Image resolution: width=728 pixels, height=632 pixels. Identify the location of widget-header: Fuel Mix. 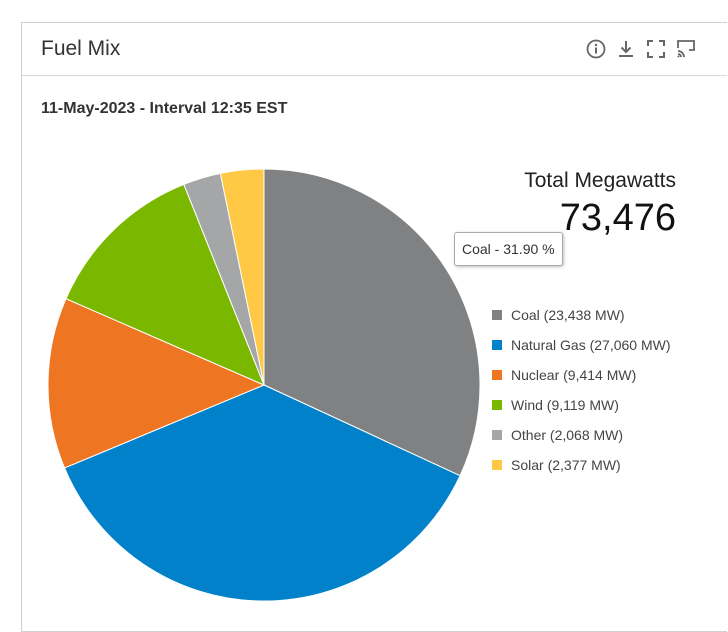
(374, 49).